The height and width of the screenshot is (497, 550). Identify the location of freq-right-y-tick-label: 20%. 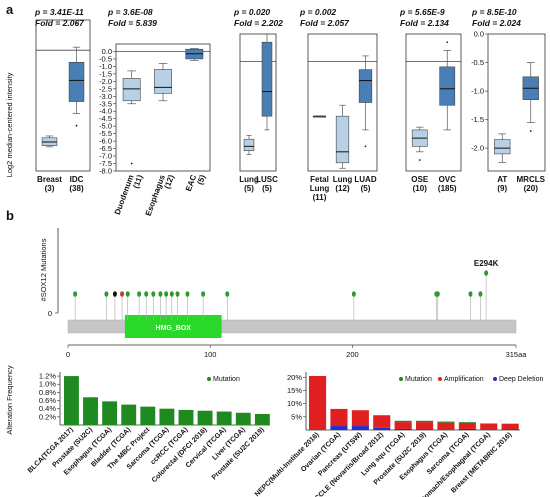
(294, 377).